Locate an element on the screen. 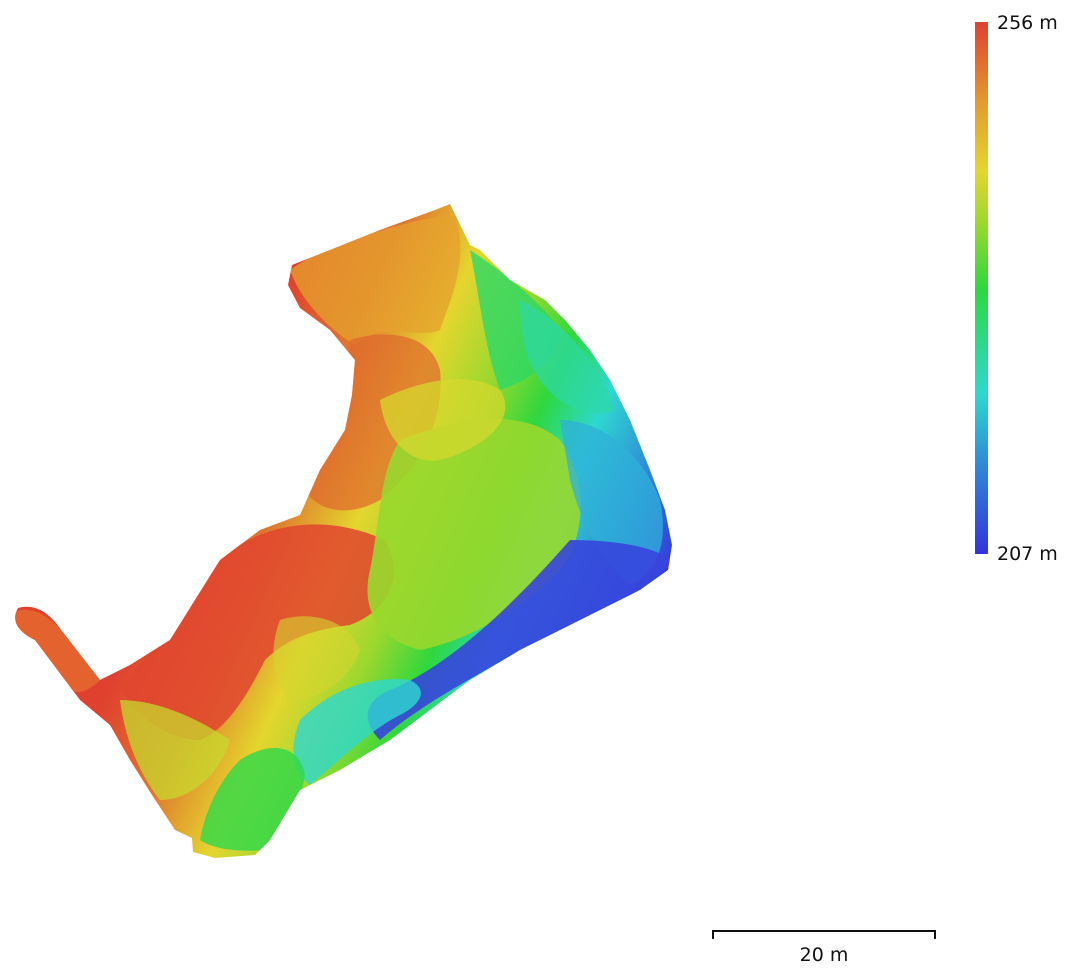 This screenshot has height=970, width=1066. legend-max-label: 256 m is located at coordinates (1027, 23).